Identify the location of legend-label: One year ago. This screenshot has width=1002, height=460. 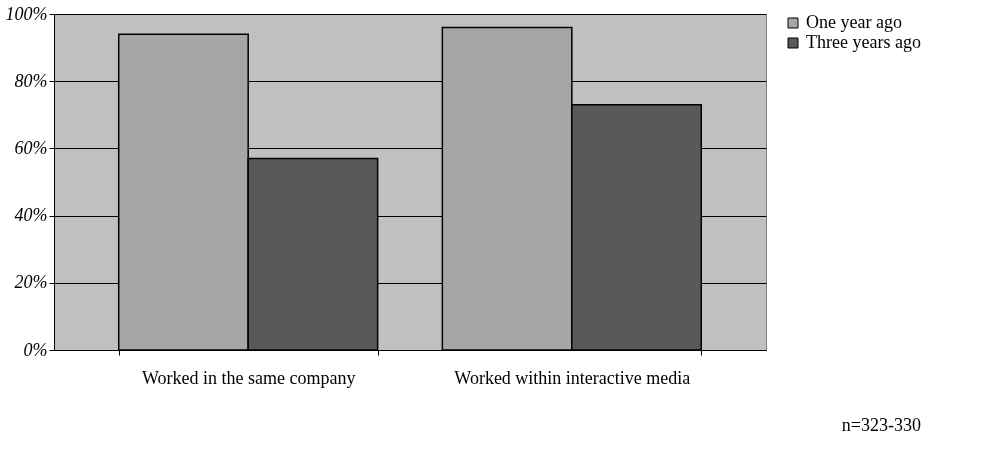
(854, 22).